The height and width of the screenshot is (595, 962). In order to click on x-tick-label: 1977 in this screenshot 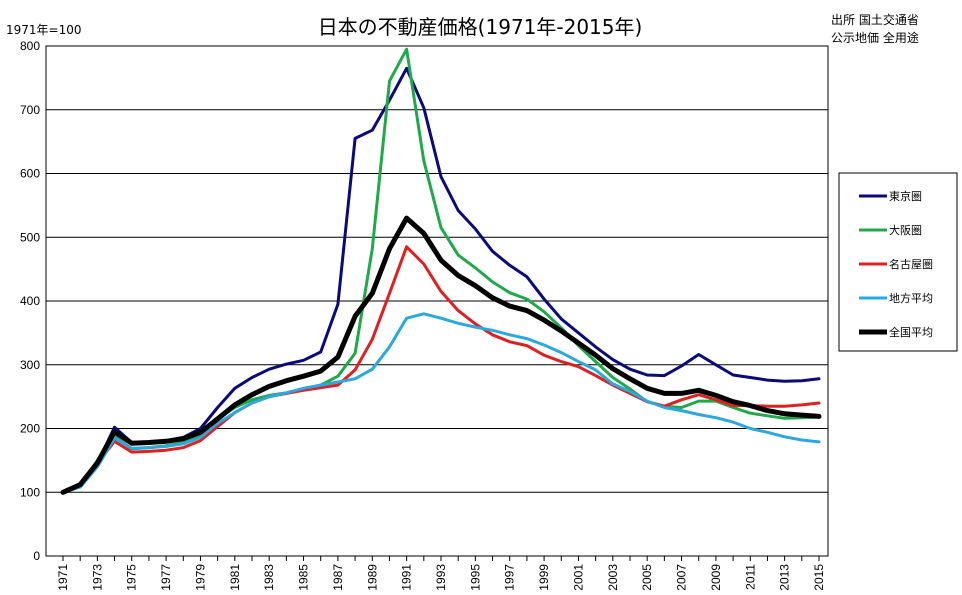, I will do `click(166, 577)`.